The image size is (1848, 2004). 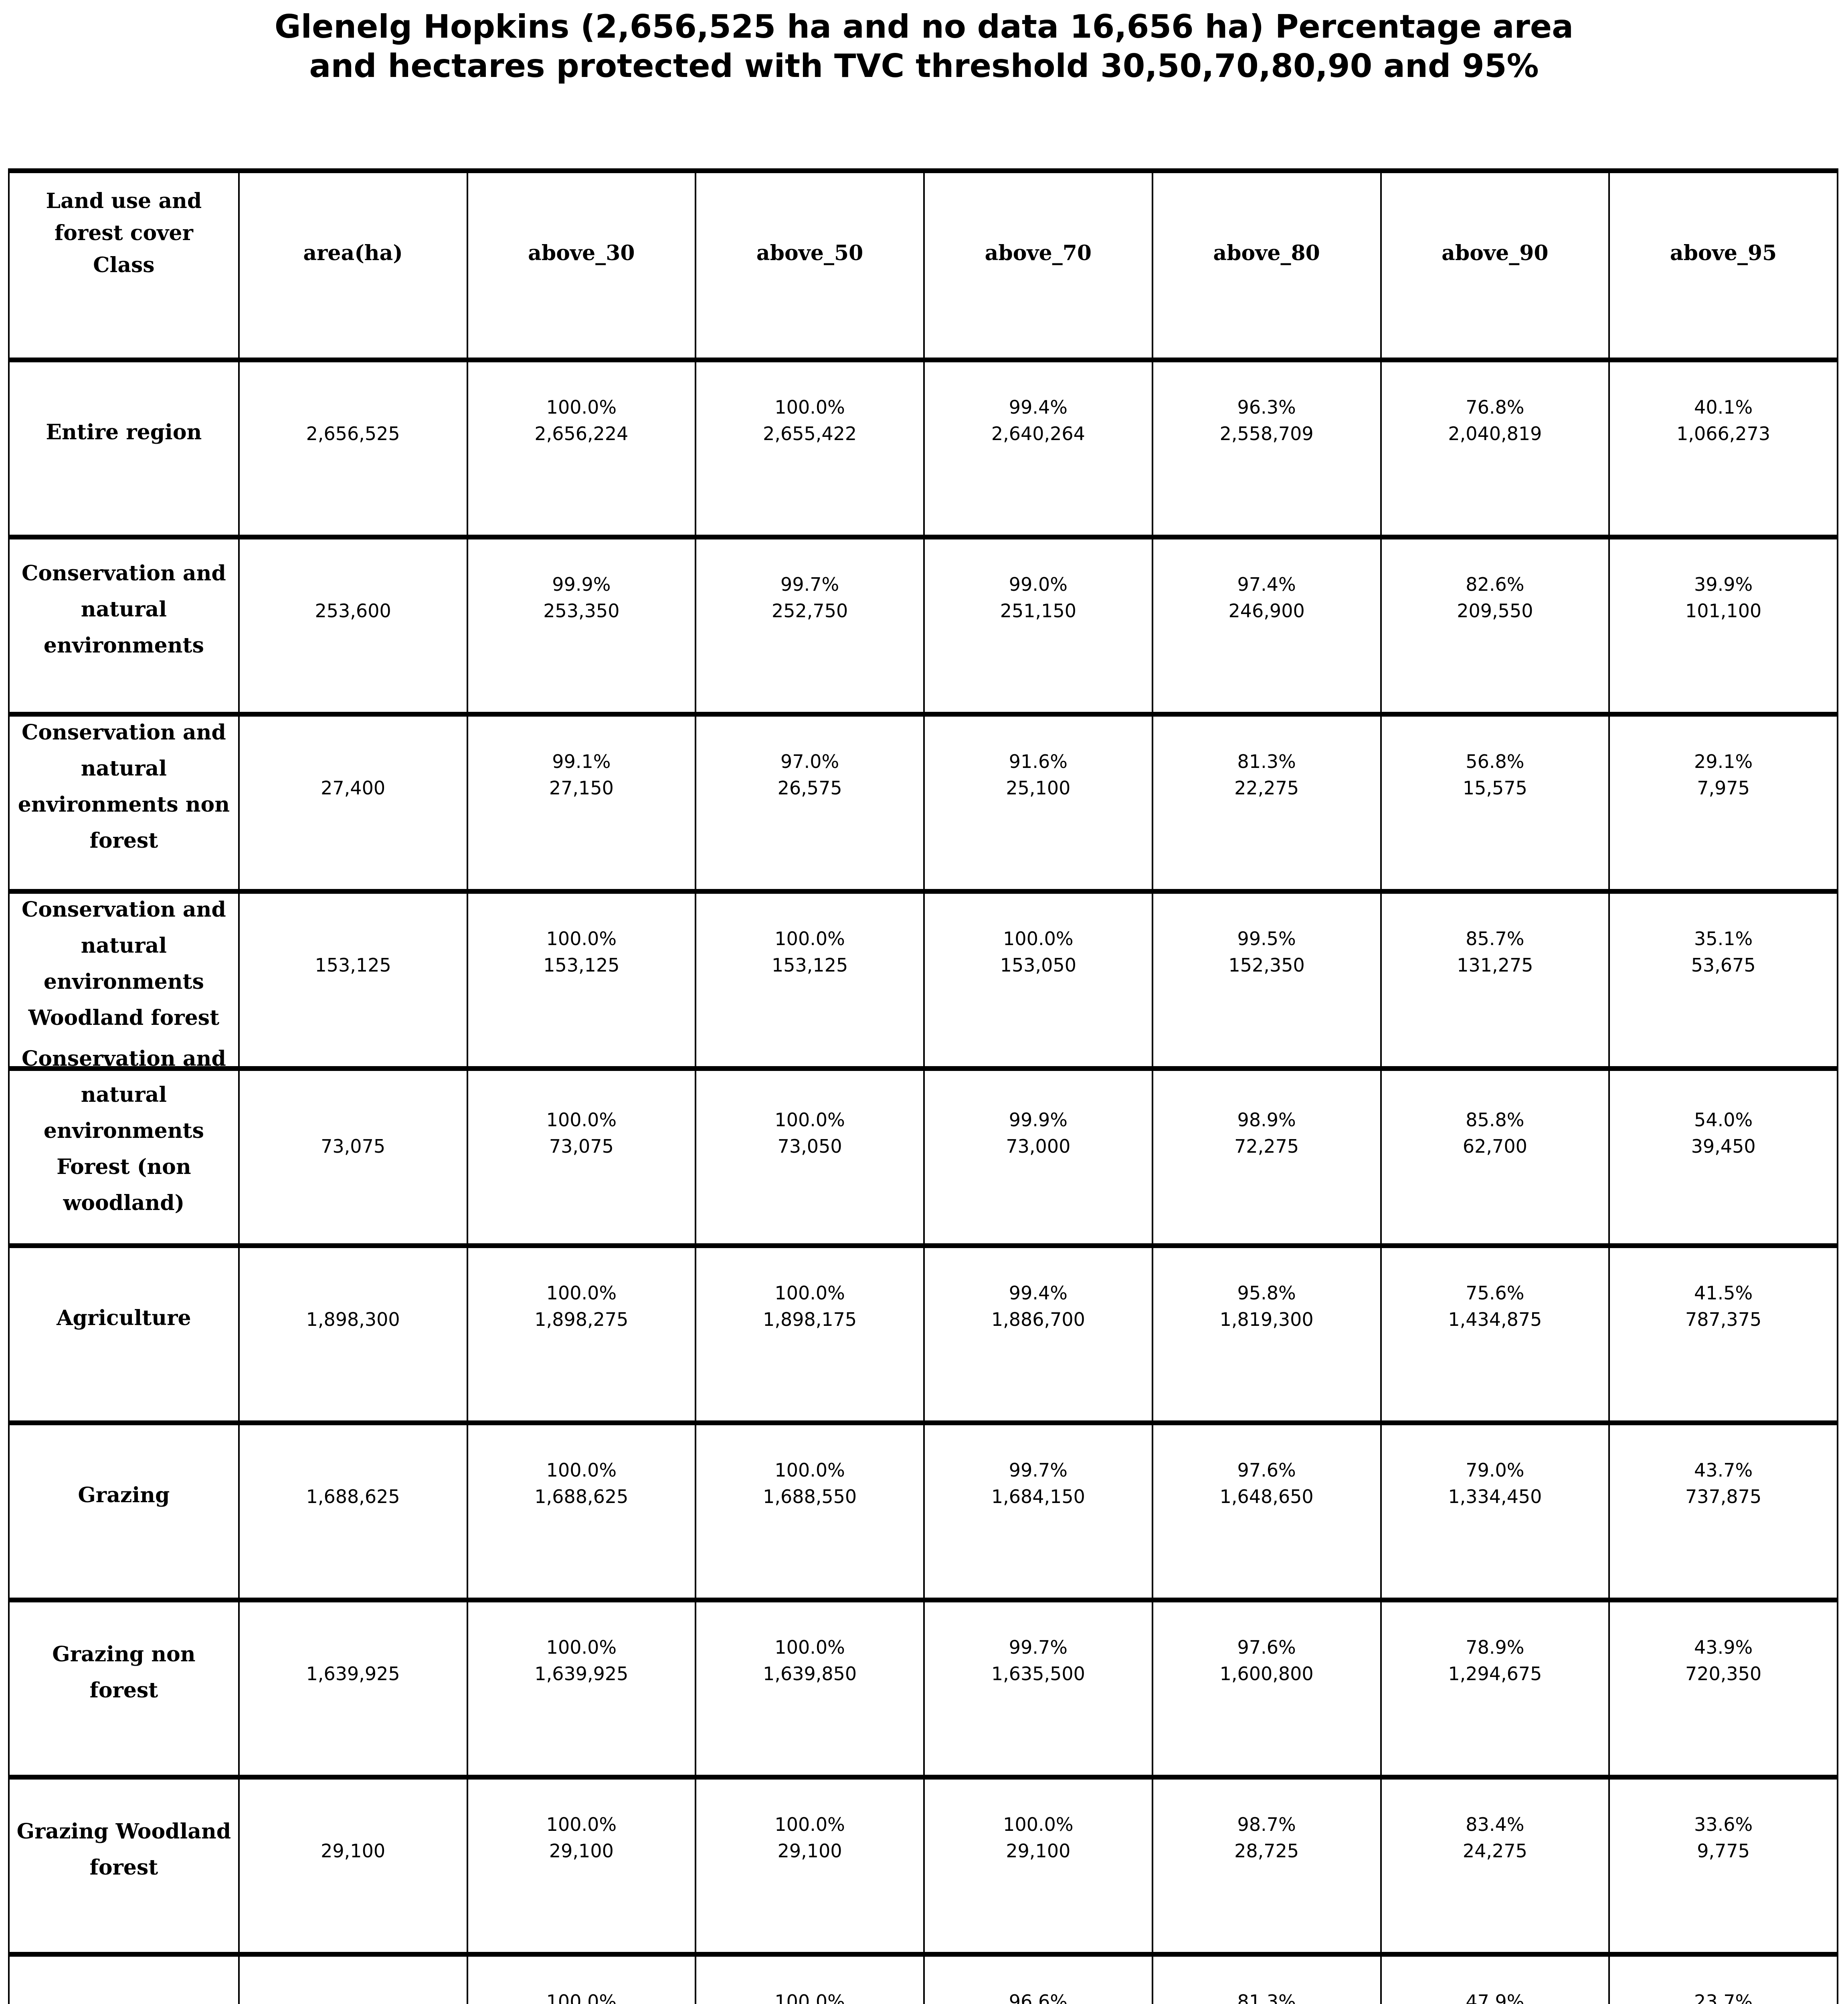 I want to click on pct-value: 83.4%, so click(x=1495, y=1825).